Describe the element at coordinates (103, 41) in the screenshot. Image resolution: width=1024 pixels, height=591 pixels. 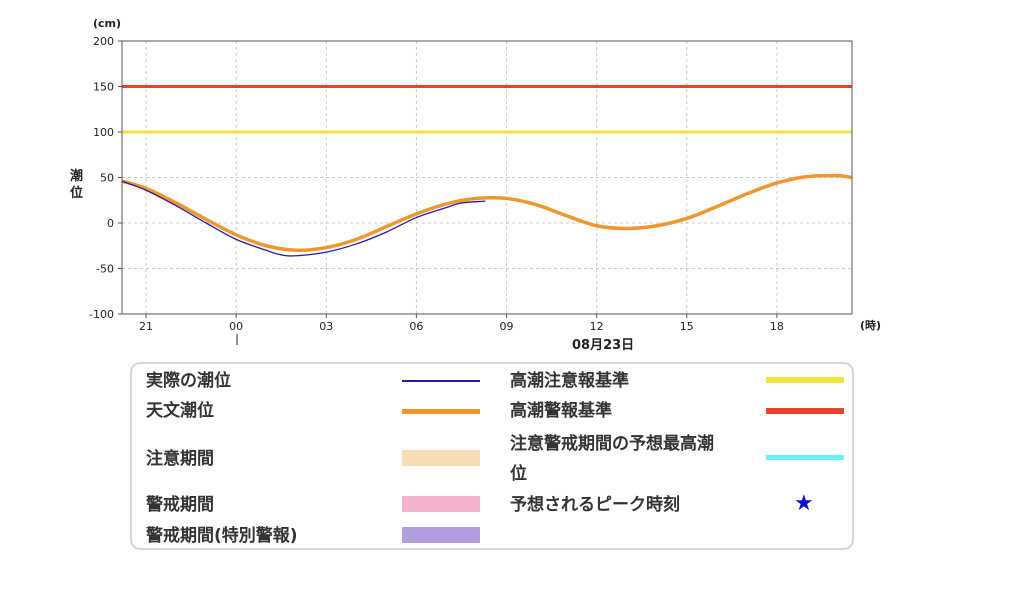
I see `y-tick-label: 200` at that location.